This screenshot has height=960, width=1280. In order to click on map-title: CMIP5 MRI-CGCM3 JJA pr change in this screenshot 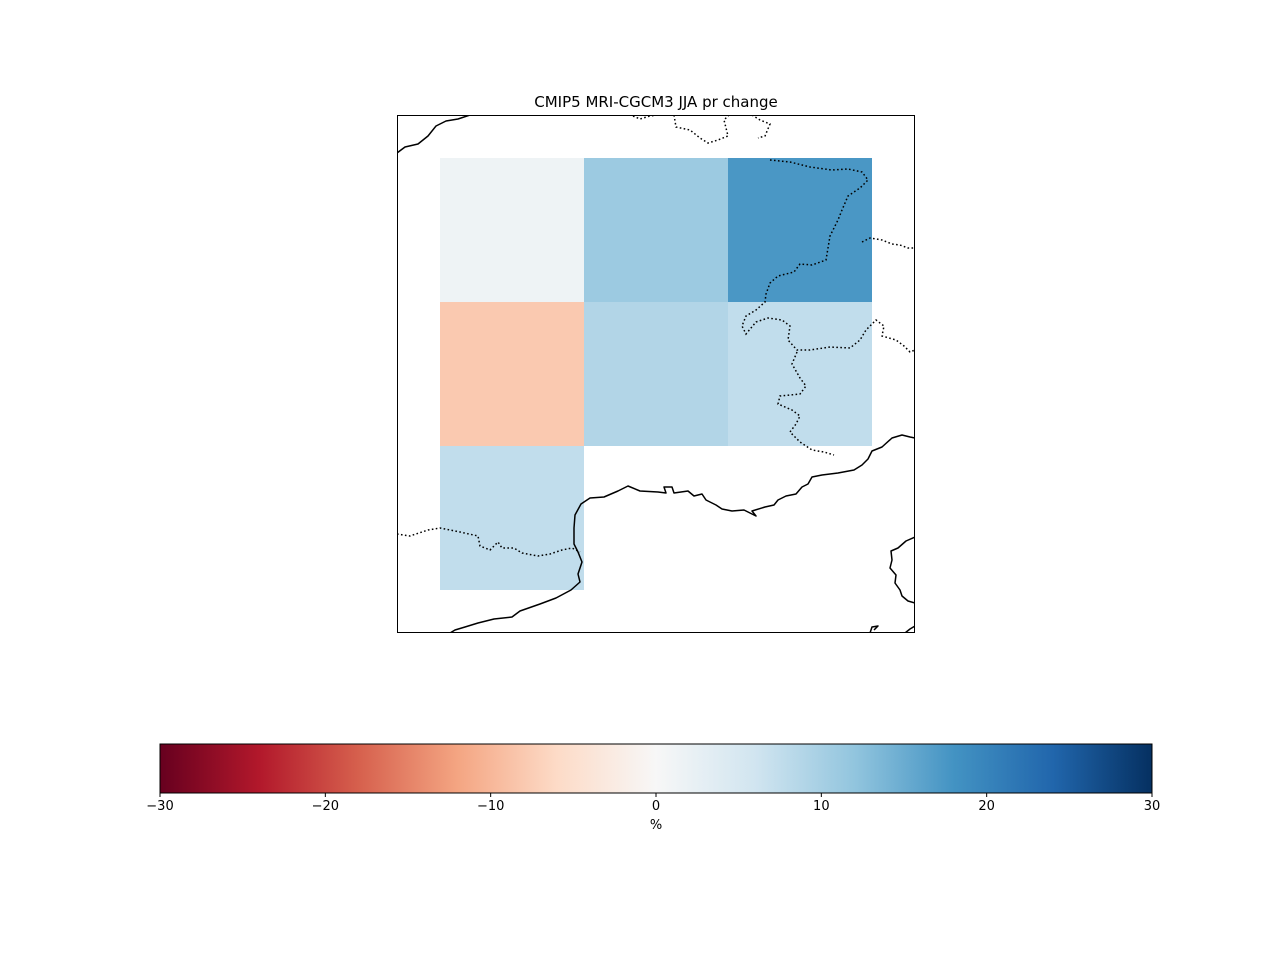, I will do `click(656, 102)`.